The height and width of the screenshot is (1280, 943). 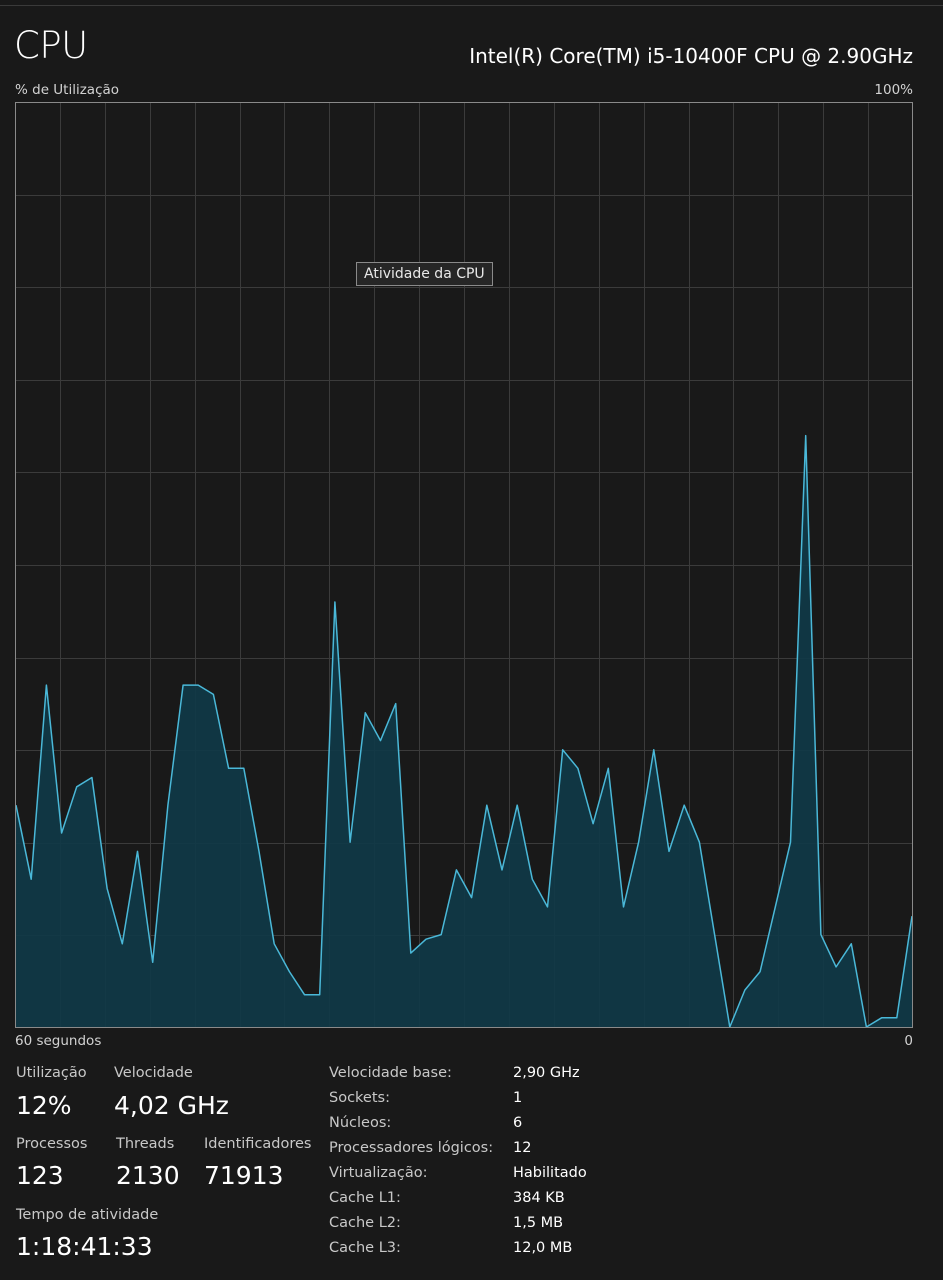 What do you see at coordinates (893, 90) in the screenshot?
I see `y-axis-max-label: 100%` at bounding box center [893, 90].